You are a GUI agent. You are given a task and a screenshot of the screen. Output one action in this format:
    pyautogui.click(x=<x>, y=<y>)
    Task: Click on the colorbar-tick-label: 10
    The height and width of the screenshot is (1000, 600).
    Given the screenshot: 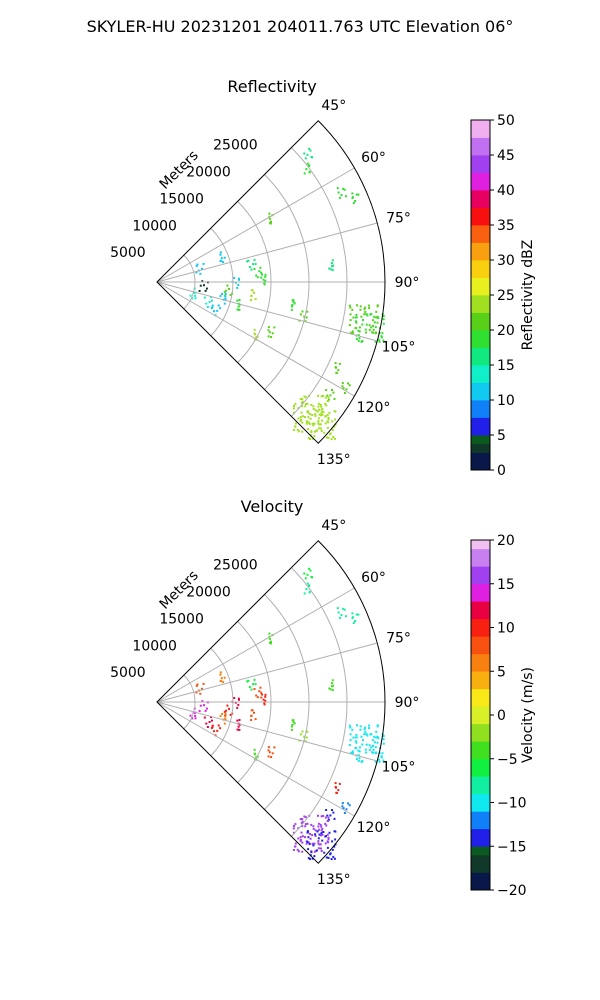 What is the action you would take?
    pyautogui.click(x=506, y=401)
    